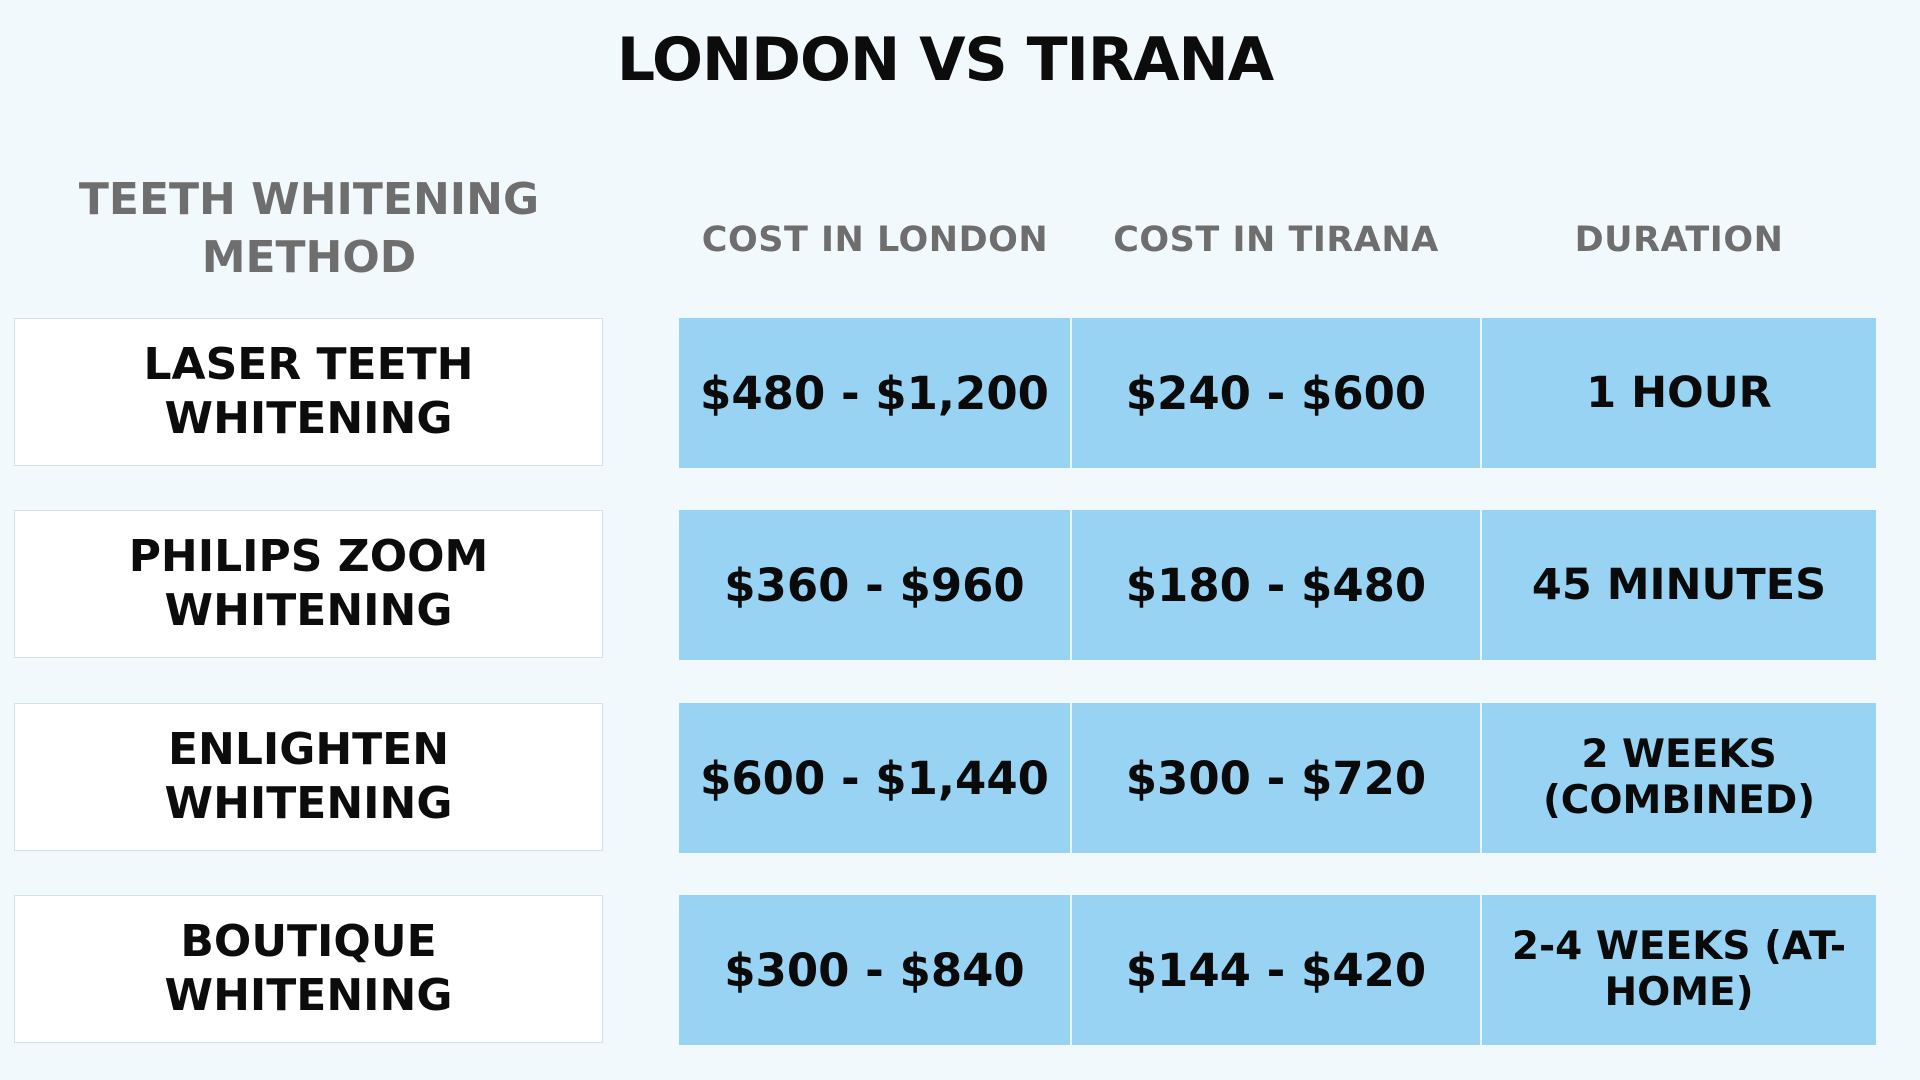 Image resolution: width=1920 pixels, height=1080 pixels. I want to click on duration-cell: 45 MINUTES, so click(1679, 585).